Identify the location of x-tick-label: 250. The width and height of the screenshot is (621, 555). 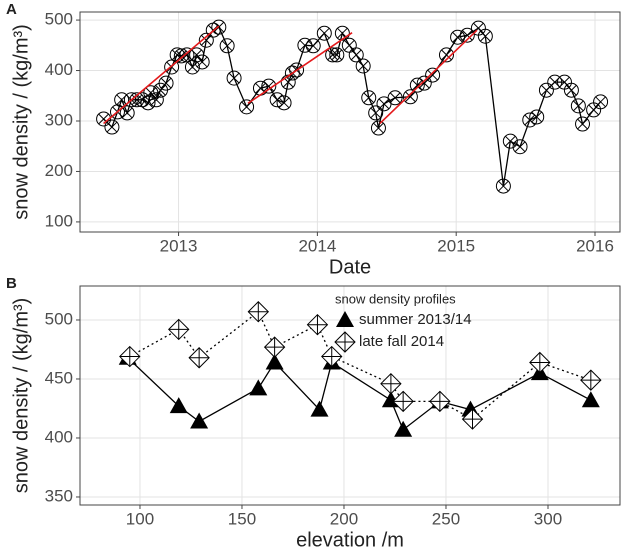
(446, 518).